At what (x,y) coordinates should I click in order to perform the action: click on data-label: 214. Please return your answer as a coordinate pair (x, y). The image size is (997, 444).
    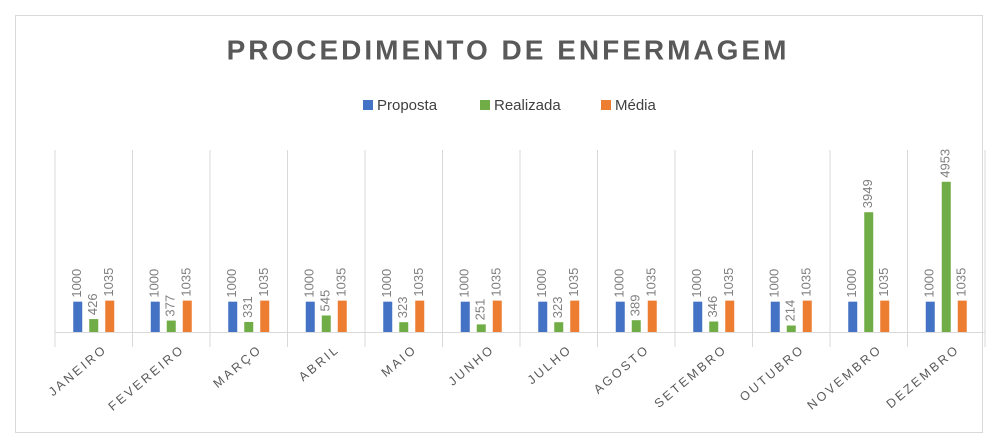
    Looking at the image, I should click on (790, 311).